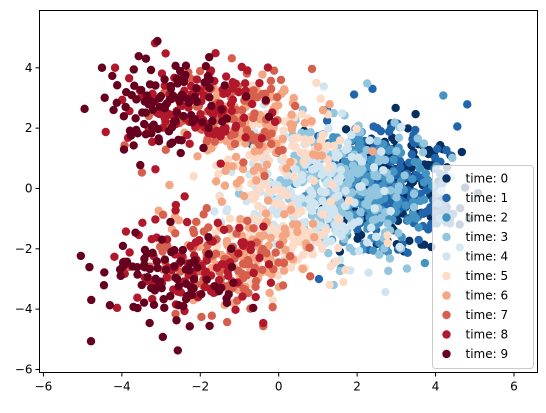  Describe the element at coordinates (24, 369) in the screenshot. I see `y-tick-label: −6` at that location.